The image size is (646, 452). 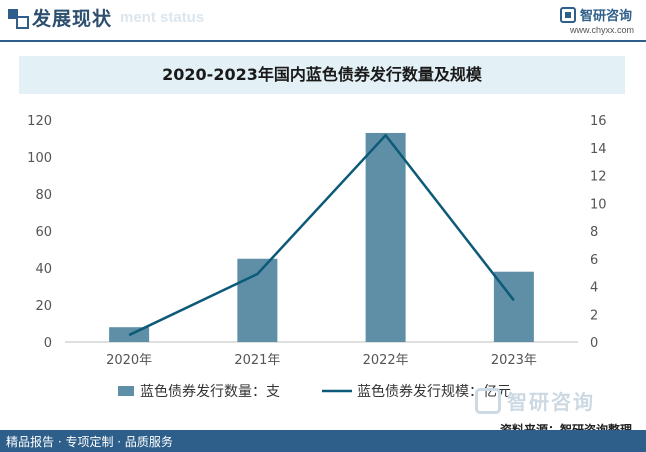 What do you see at coordinates (514, 360) in the screenshot?
I see `x-tick-label: 2023年` at bounding box center [514, 360].